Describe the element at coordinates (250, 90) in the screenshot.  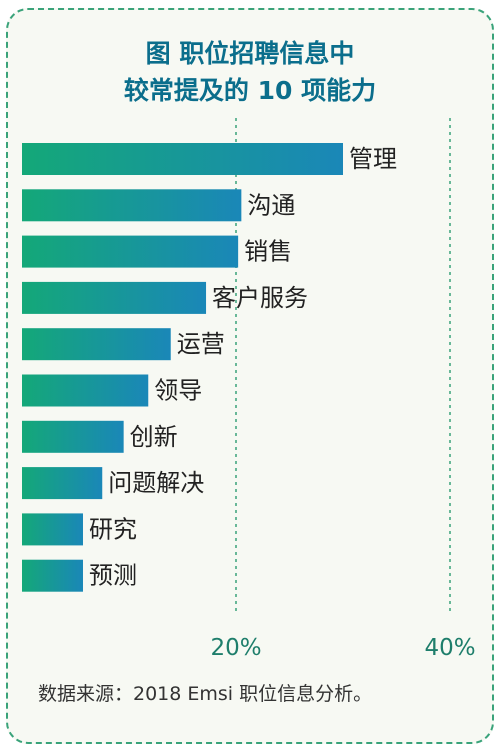
I see `chart-title-line-2: 较常提及的 10 项能力` at that location.